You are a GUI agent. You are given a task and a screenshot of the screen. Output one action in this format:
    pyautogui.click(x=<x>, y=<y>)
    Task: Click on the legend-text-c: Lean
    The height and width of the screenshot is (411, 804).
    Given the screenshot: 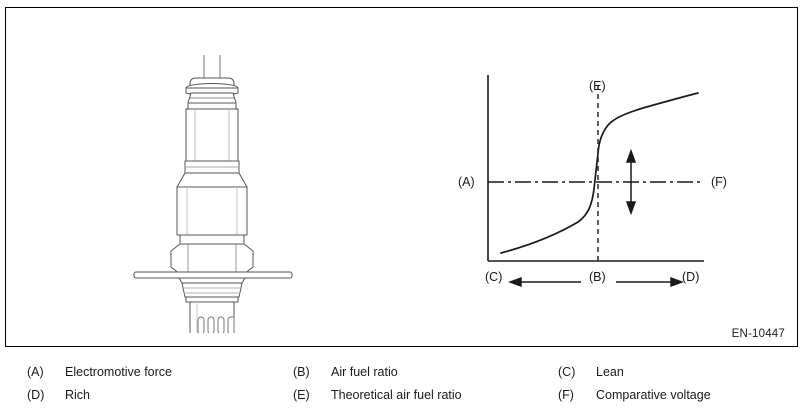 What is the action you would take?
    pyautogui.click(x=610, y=372)
    